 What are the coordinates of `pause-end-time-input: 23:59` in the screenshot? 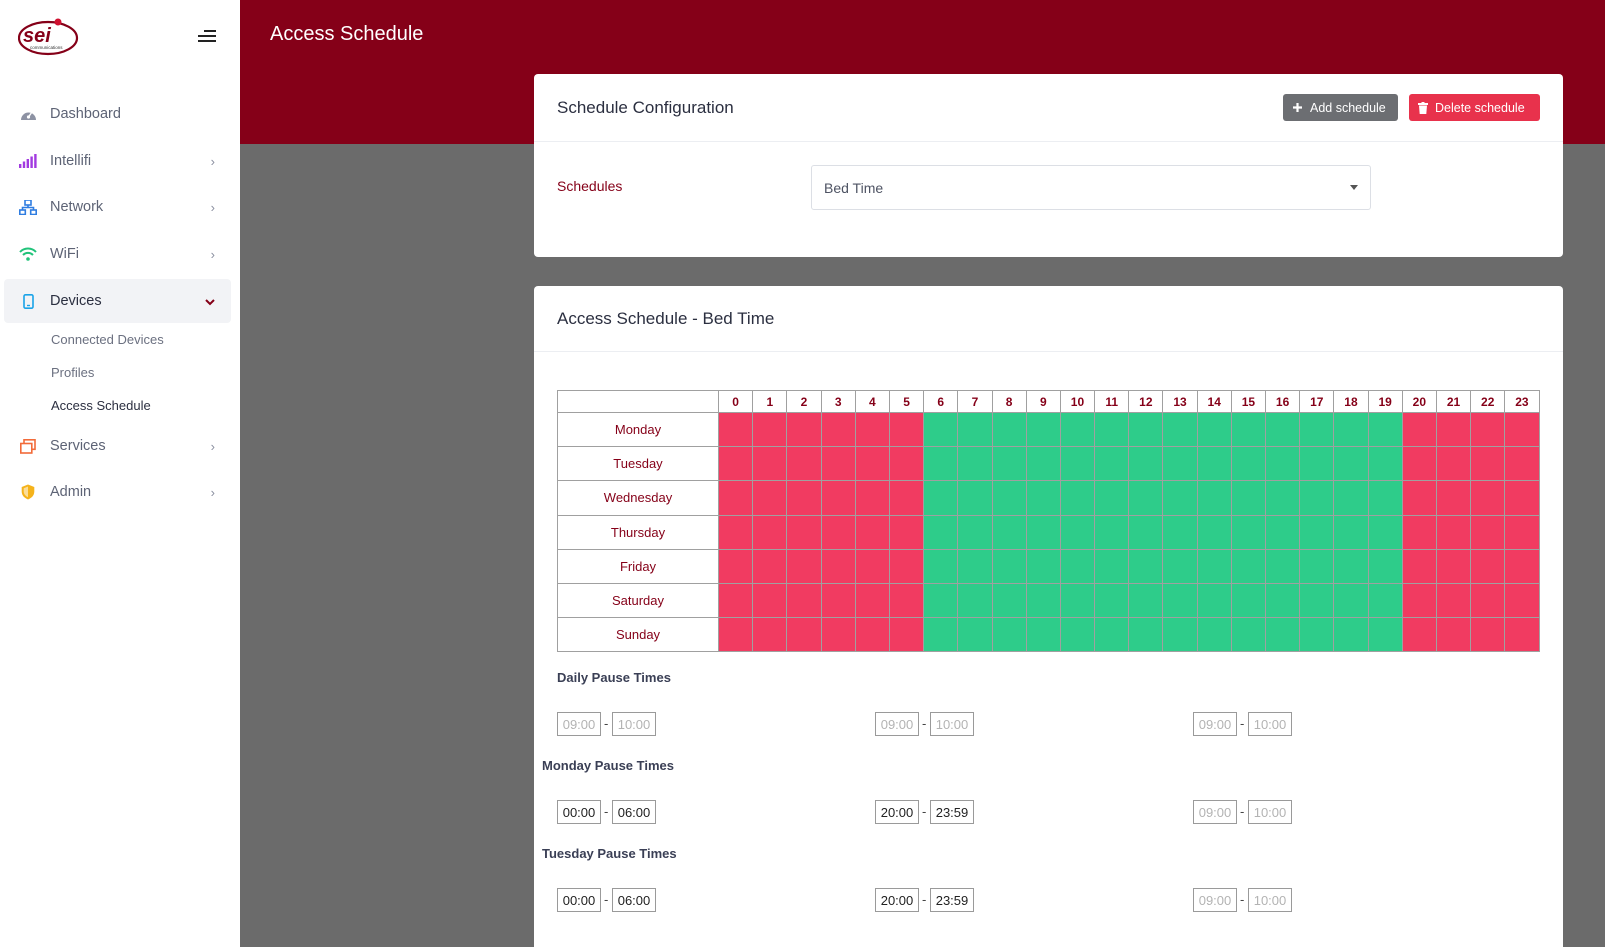 It's located at (952, 900).